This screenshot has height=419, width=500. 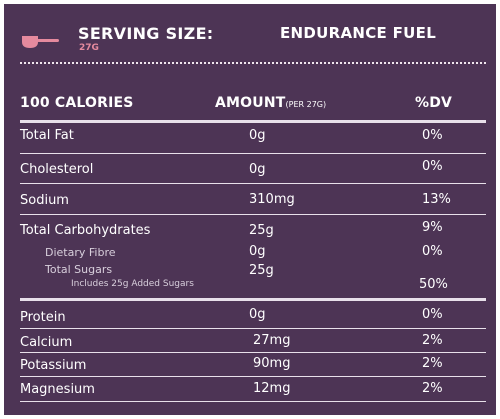 What do you see at coordinates (85, 230) in the screenshot?
I see `nutrient-name: Total Carbohydrates` at bounding box center [85, 230].